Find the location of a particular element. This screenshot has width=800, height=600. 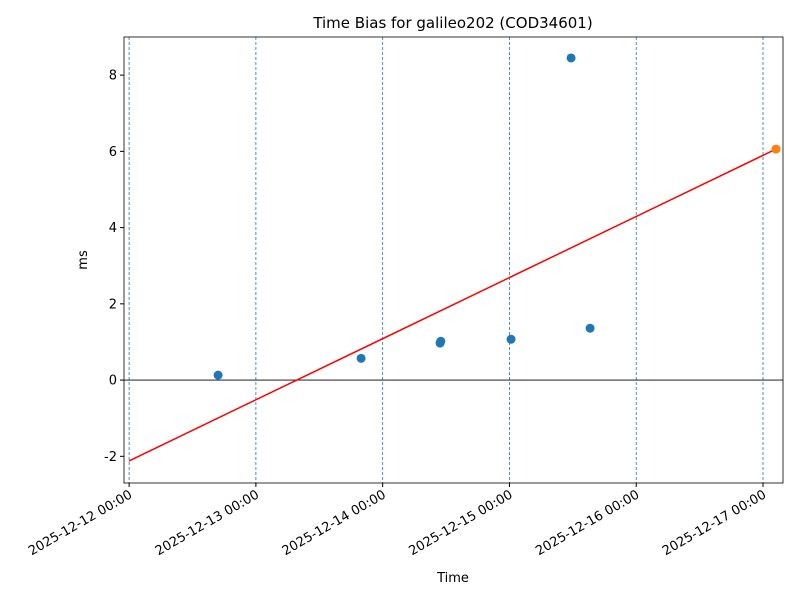

y-tick-label: 4 is located at coordinates (113, 228).